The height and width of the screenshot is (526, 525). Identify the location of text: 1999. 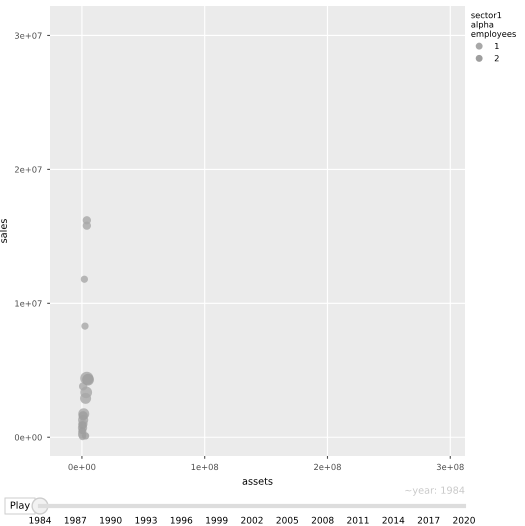
(217, 520).